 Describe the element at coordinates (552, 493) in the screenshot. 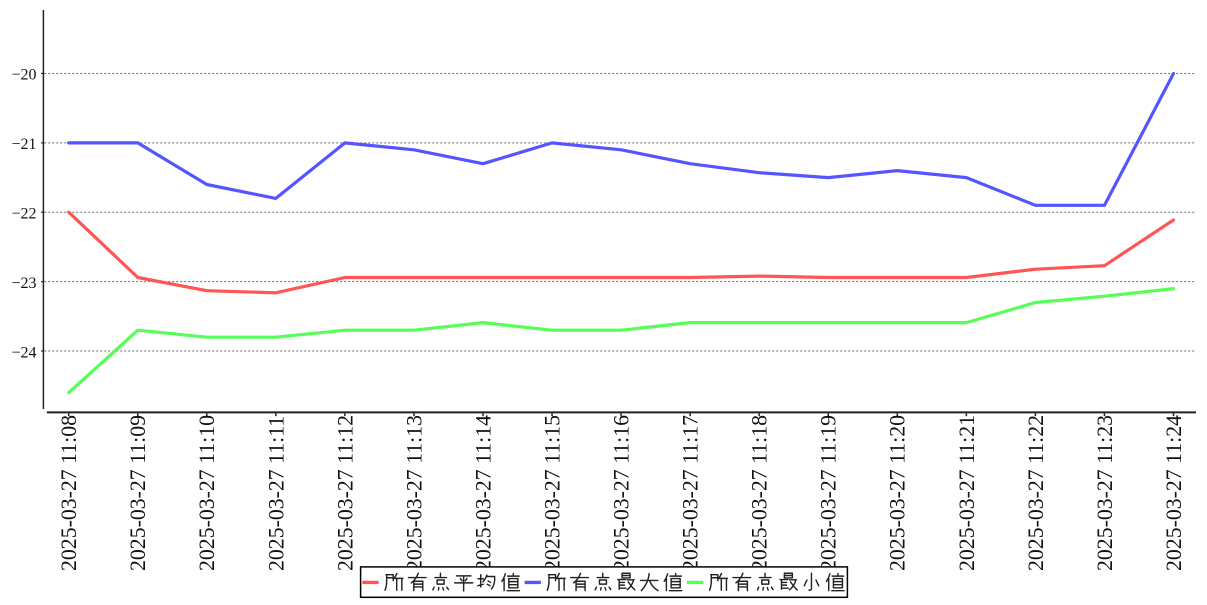

I see `svg-text: 2025-03-27 11:15` at that location.